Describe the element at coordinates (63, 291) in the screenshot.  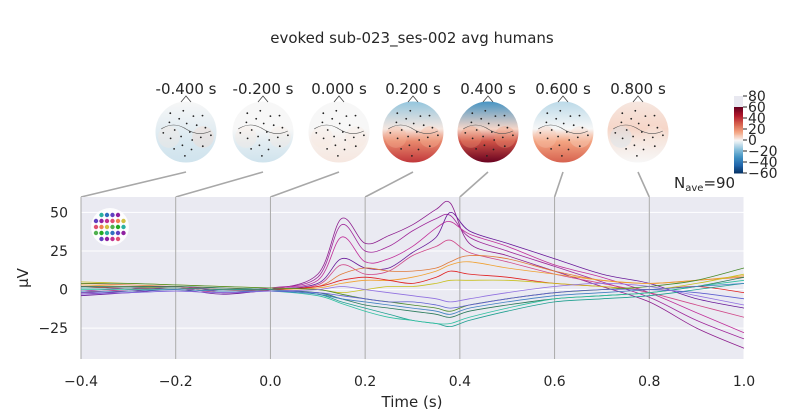
I see `y-tick-label: 0` at that location.